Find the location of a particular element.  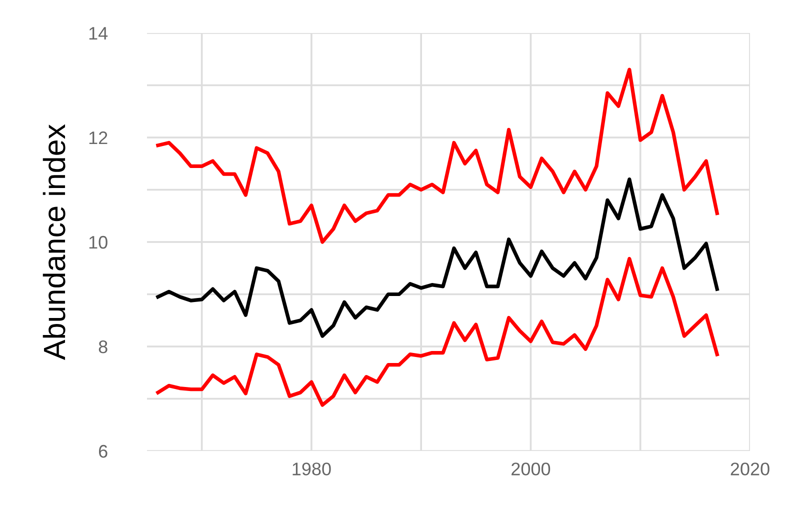

y-axis-title: Abundance index is located at coordinates (54, 242).